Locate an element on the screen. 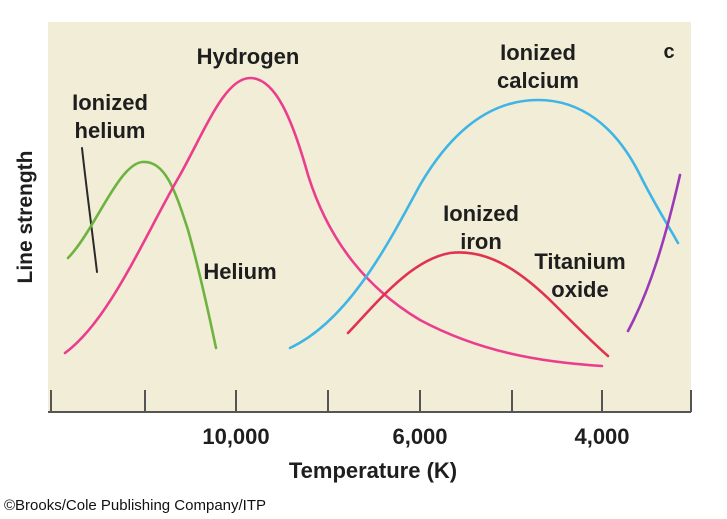  series-label-ionized-helium: Ionized helium is located at coordinates (110, 116).